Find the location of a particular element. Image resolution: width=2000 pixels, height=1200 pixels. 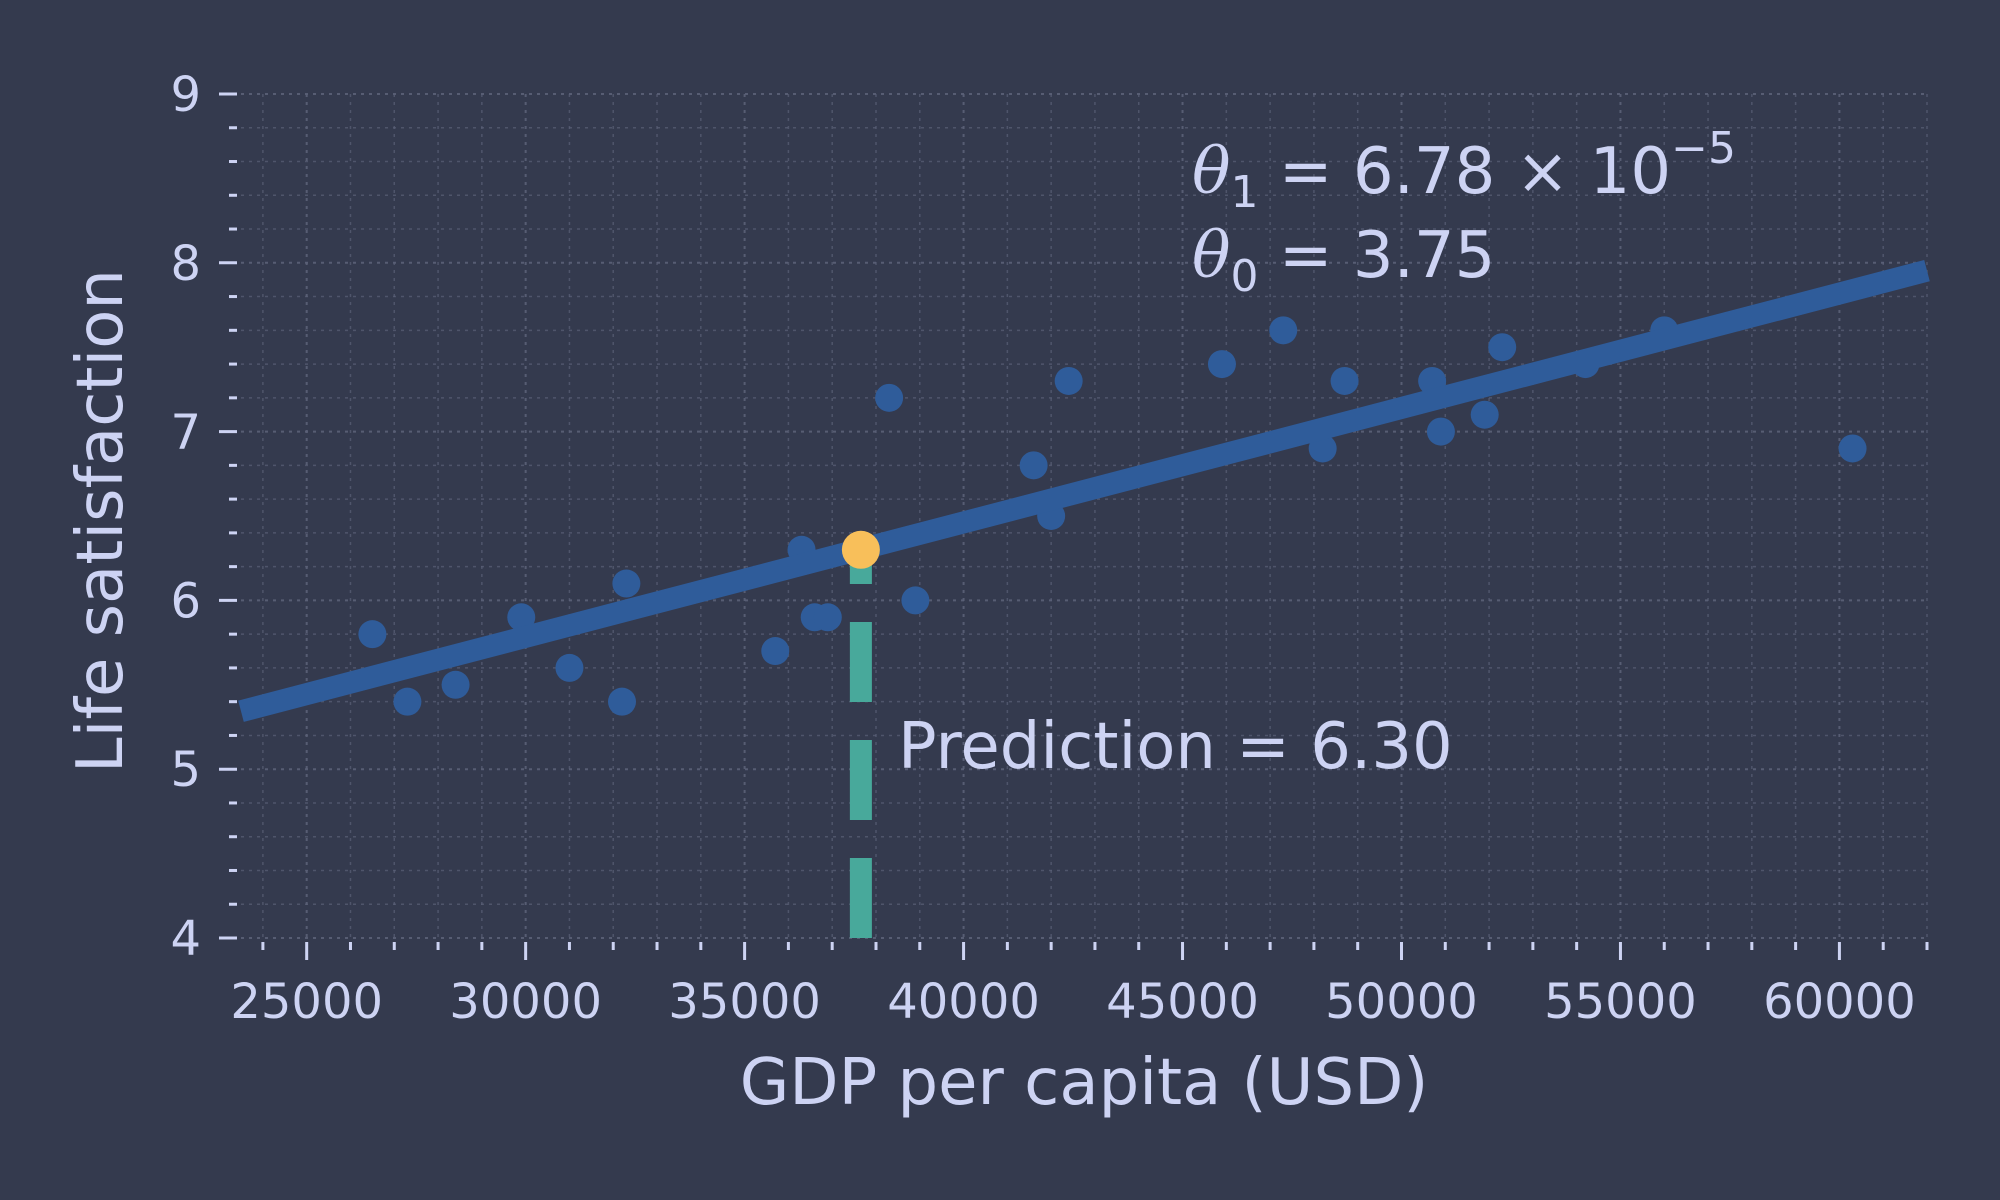

y-tick-label: 4 is located at coordinates (185, 939).